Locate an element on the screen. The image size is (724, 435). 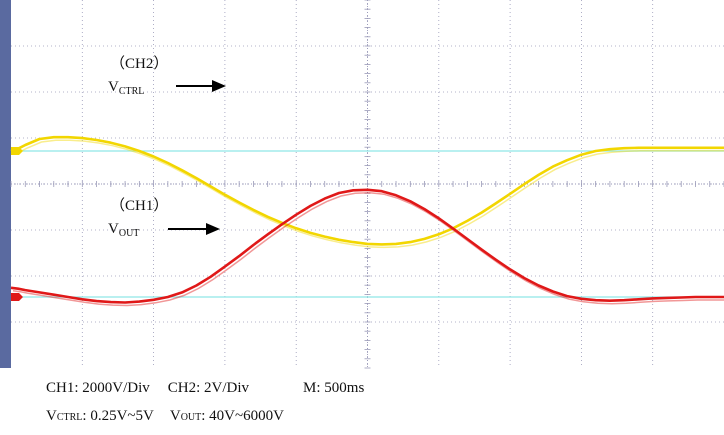
ch1-annotation-signal: VOUT is located at coordinates (123, 230).